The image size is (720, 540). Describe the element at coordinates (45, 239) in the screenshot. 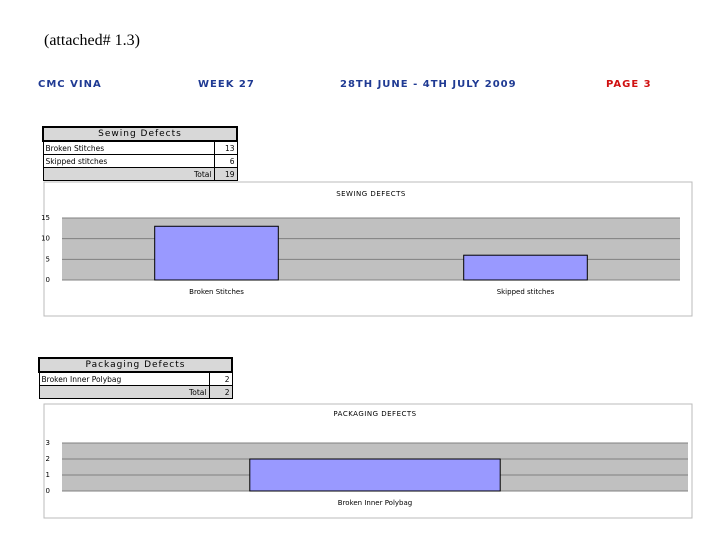

I see `y-tick-label: 10` at that location.